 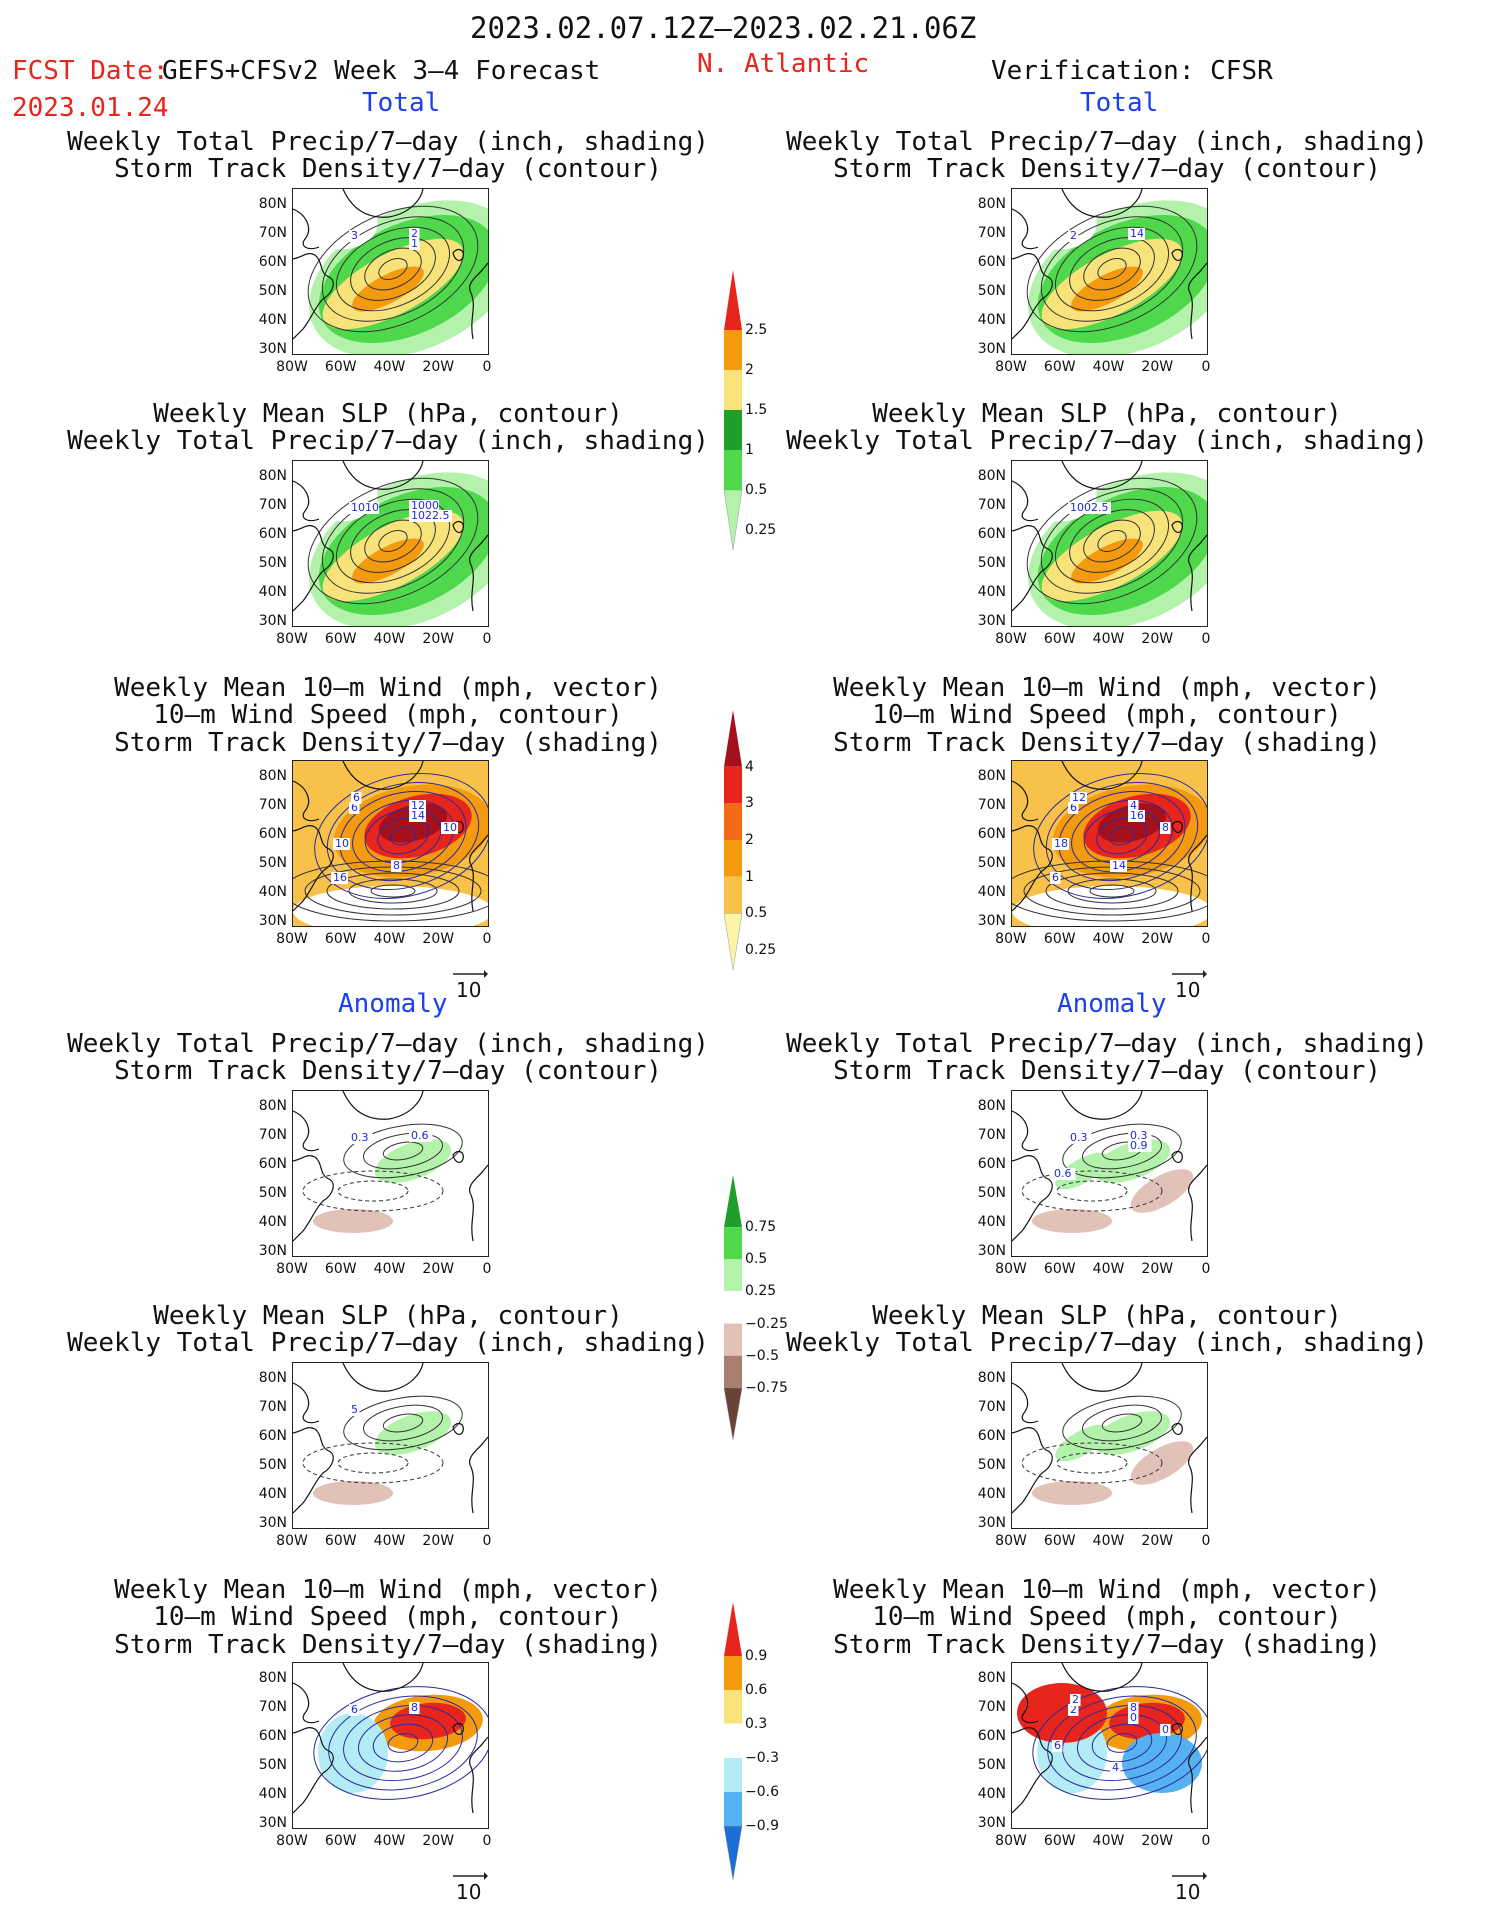 What do you see at coordinates (1109, 543) in the screenshot?
I see `map-obs-total-slp: 1002.5` at bounding box center [1109, 543].